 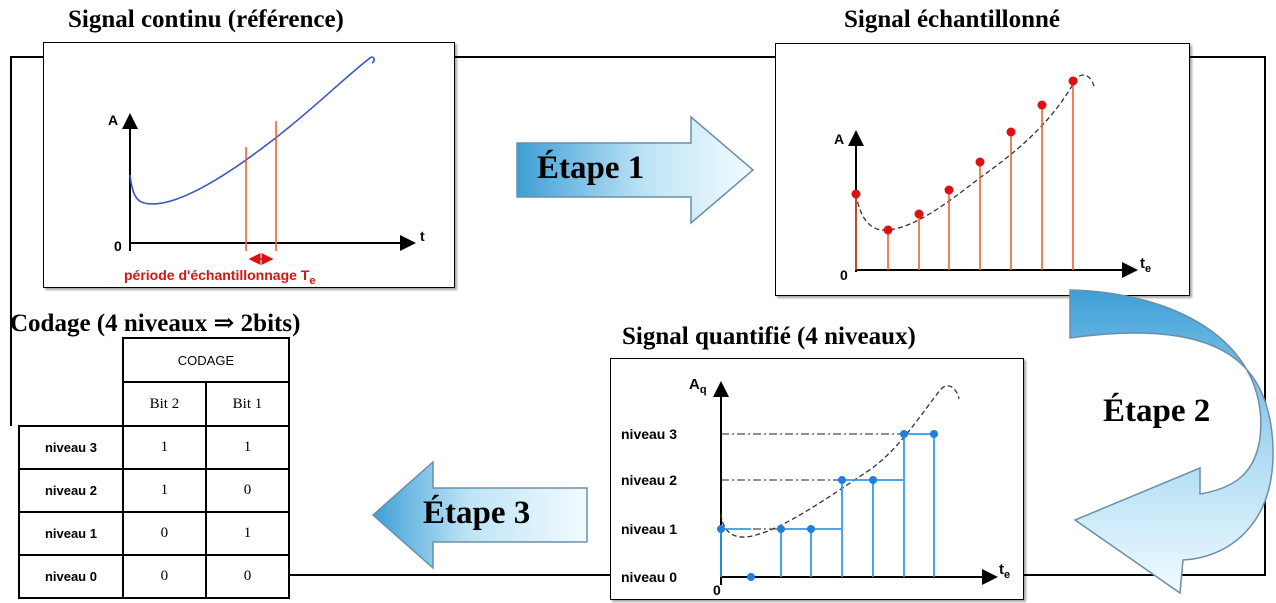 I want to click on step1-label: Étape 1, so click(x=591, y=168).